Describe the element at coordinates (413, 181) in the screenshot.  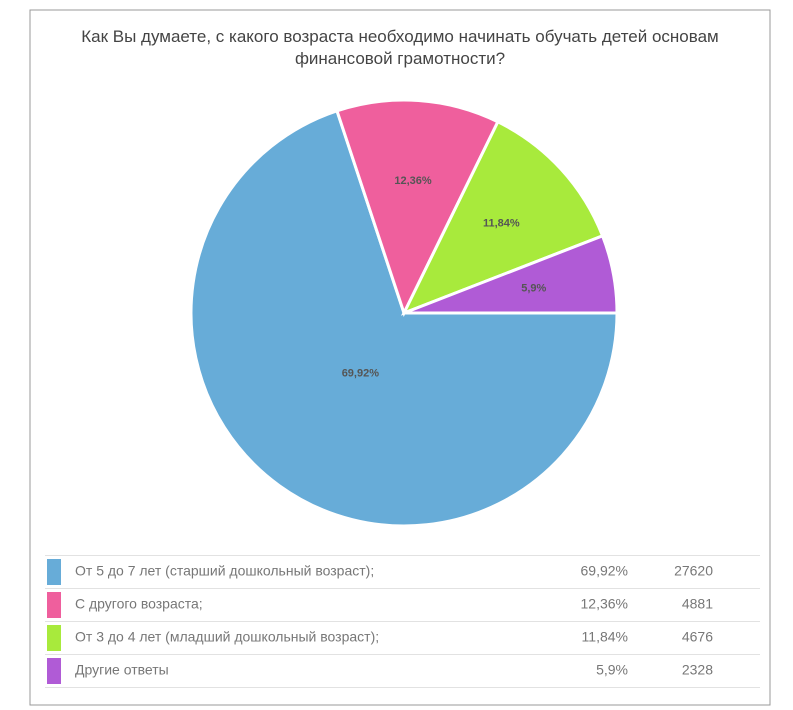
I see `slice-label: 12,36%` at that location.